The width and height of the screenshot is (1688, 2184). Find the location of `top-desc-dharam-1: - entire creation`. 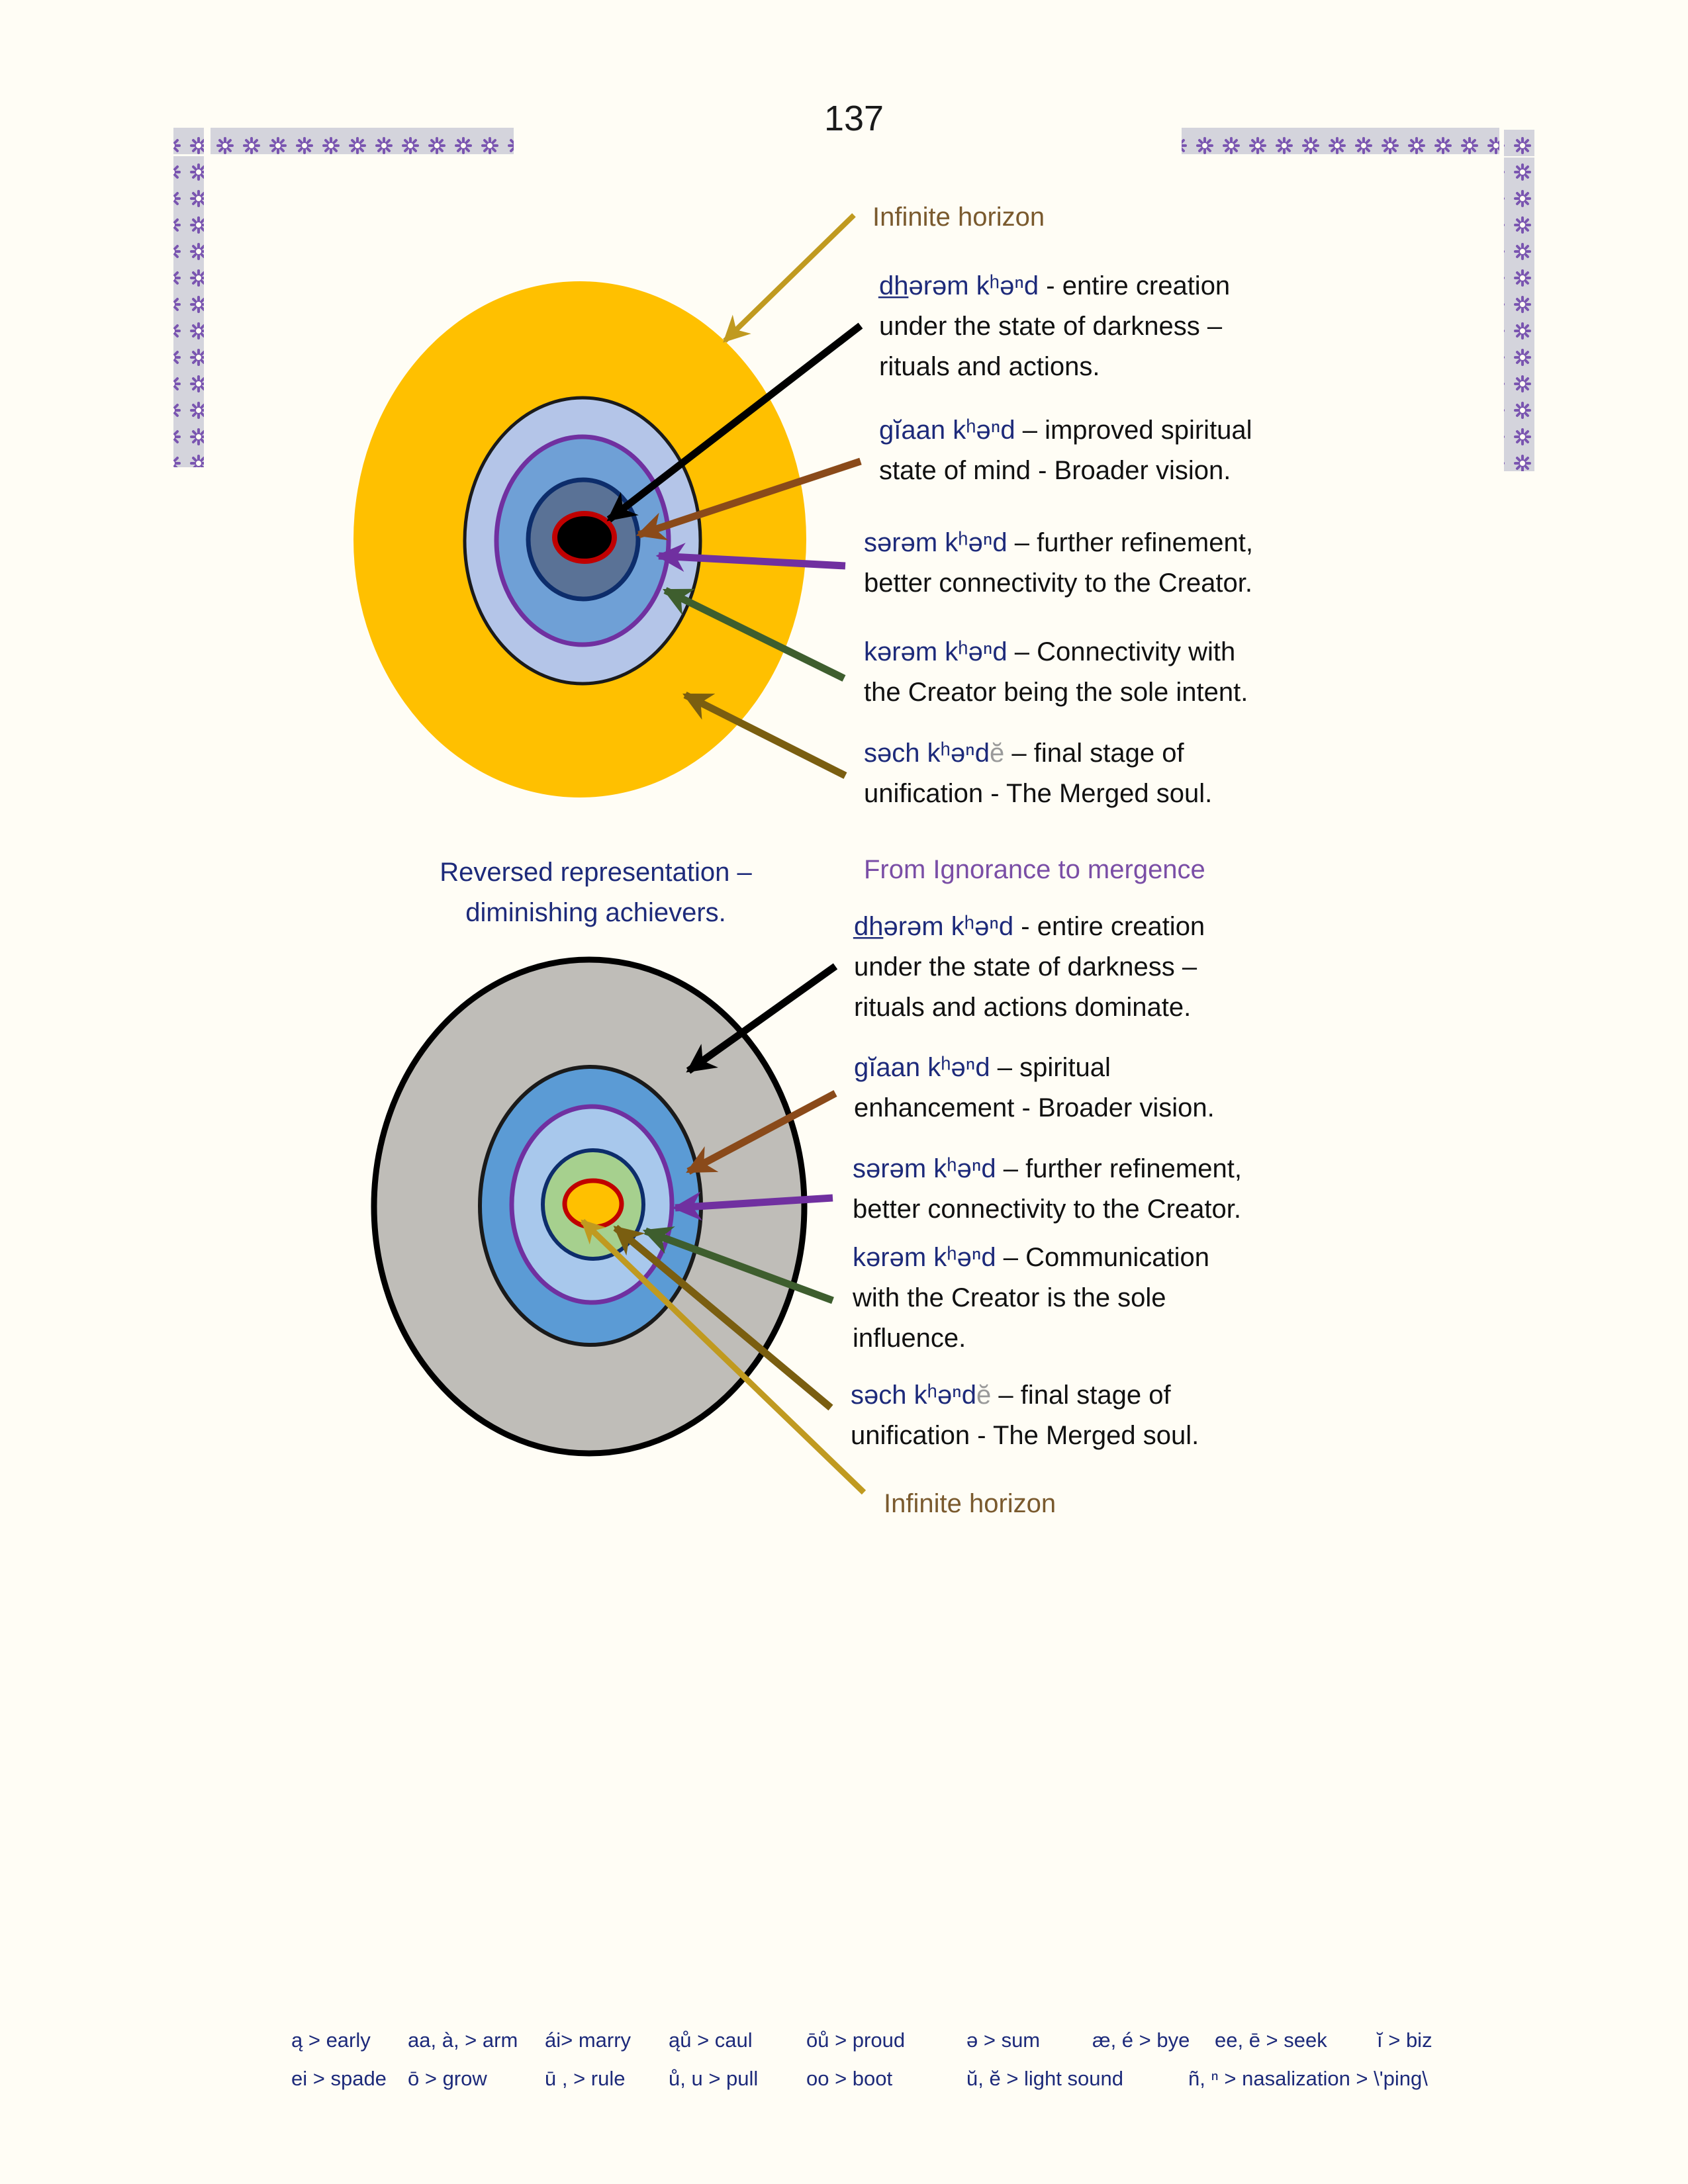

top-desc-dharam-1: - entire creation is located at coordinates (1135, 285).